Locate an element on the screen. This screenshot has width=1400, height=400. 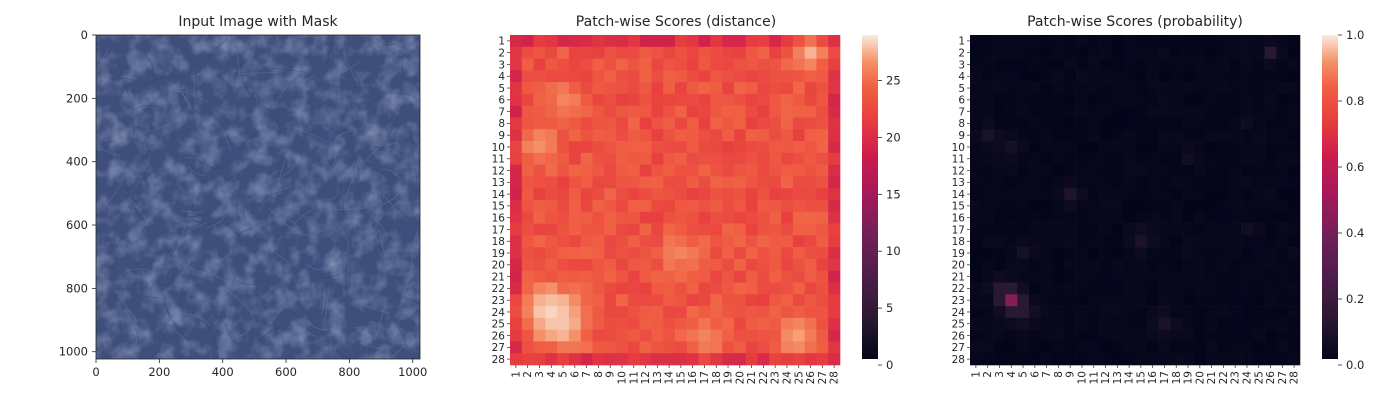
heatmap-y-tick-label: 18 is located at coordinates (958, 242).